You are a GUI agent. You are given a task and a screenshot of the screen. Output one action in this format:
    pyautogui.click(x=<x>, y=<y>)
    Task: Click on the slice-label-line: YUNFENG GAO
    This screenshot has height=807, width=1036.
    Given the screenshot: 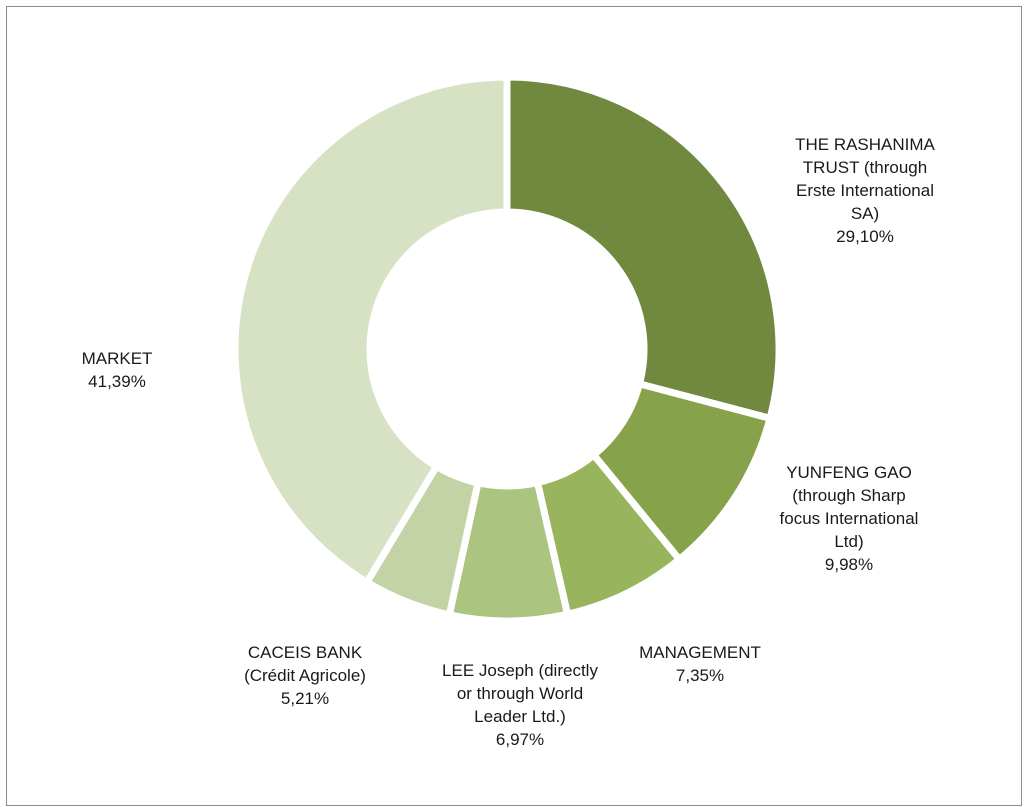 What is the action you would take?
    pyautogui.click(x=849, y=472)
    